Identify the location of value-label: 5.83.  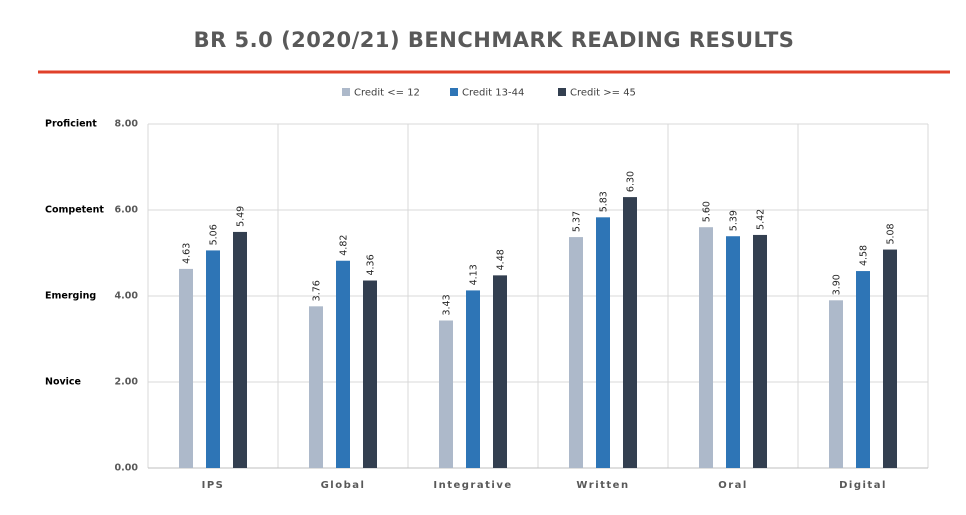
(604, 201).